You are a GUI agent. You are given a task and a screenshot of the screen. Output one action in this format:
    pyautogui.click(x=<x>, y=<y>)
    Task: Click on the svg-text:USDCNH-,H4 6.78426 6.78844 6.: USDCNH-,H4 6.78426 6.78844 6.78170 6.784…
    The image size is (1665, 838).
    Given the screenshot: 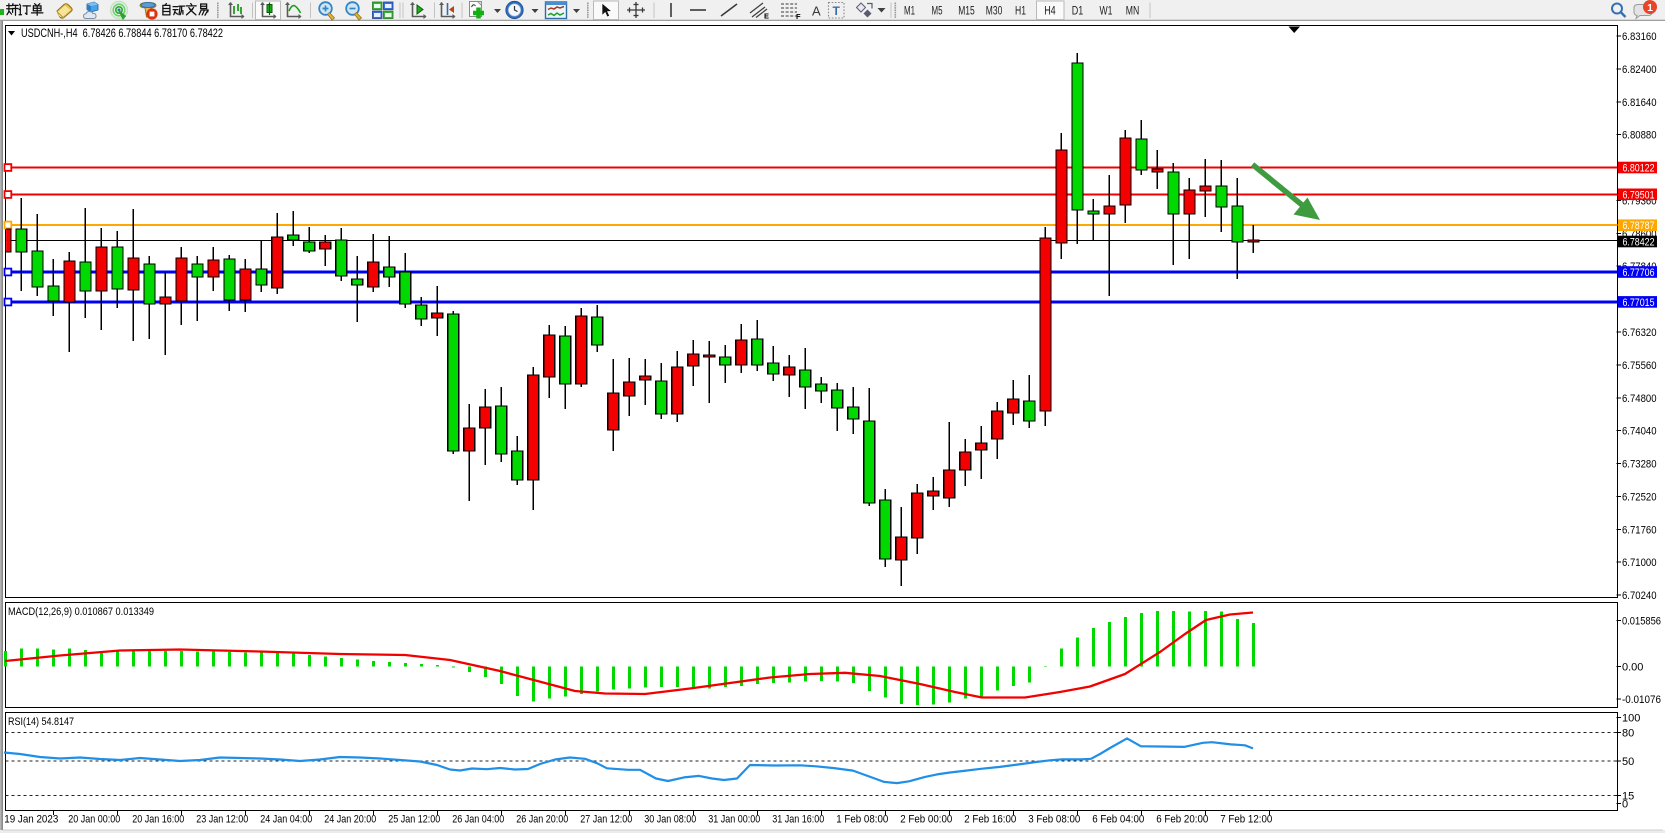 What is the action you would take?
    pyautogui.click(x=122, y=33)
    